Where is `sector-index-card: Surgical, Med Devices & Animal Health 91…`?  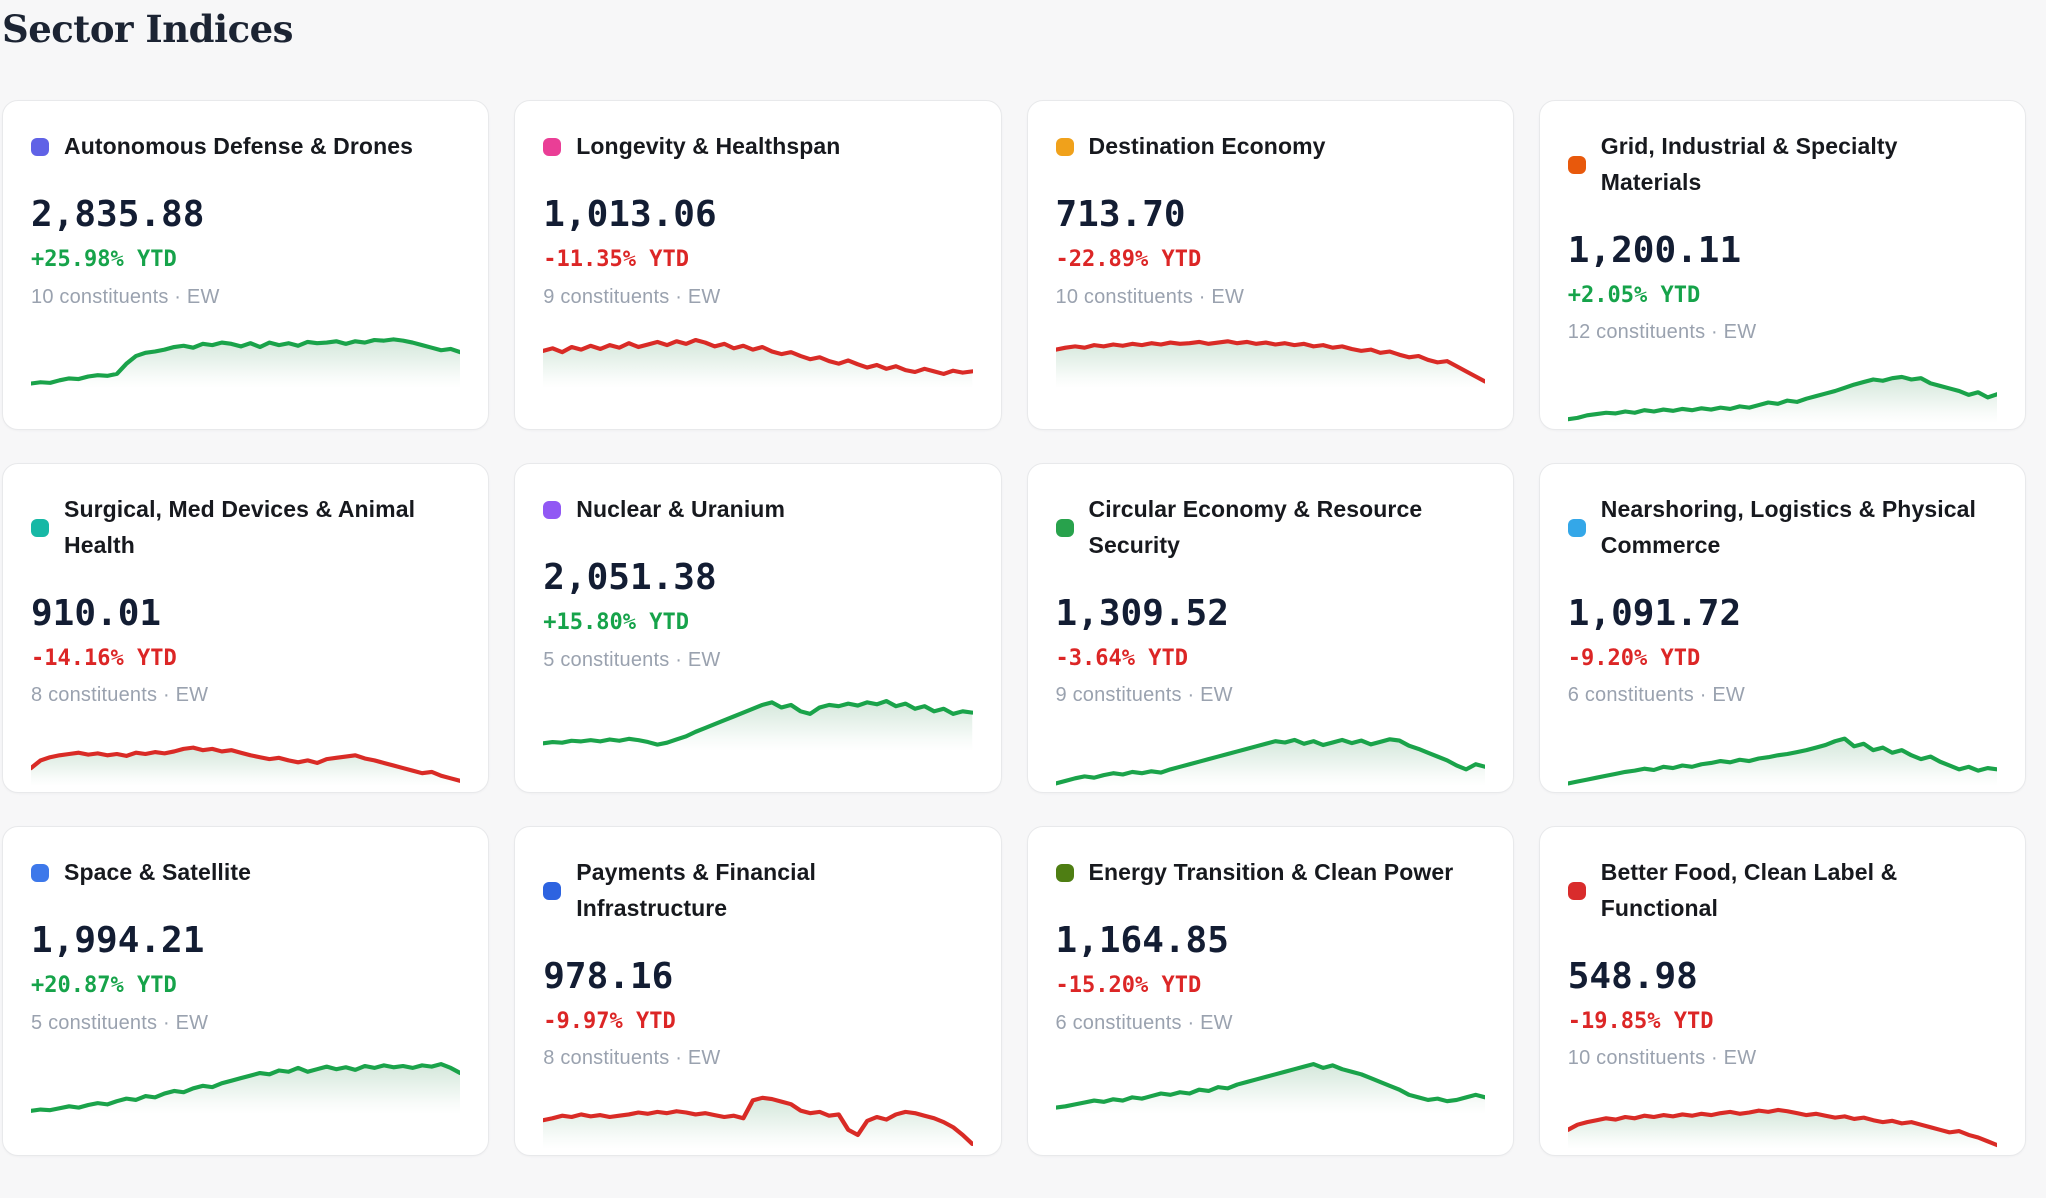 sector-index-card: Surgical, Med Devices & Animal Health 91… is located at coordinates (246, 628).